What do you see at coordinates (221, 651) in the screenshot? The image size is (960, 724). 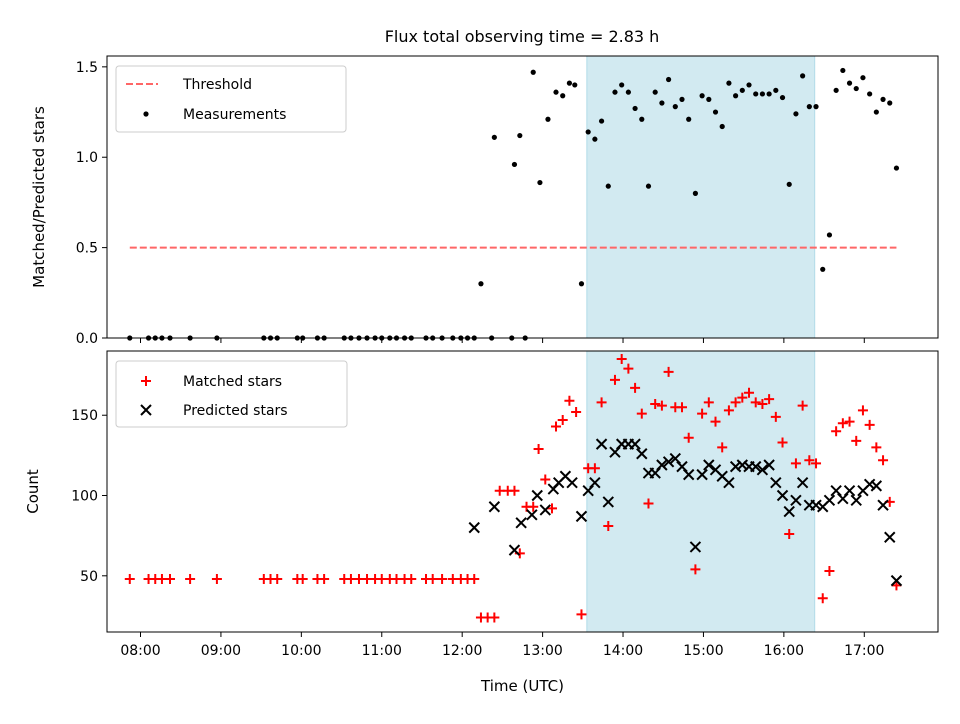 I see `x-tick-label: 09:00` at bounding box center [221, 651].